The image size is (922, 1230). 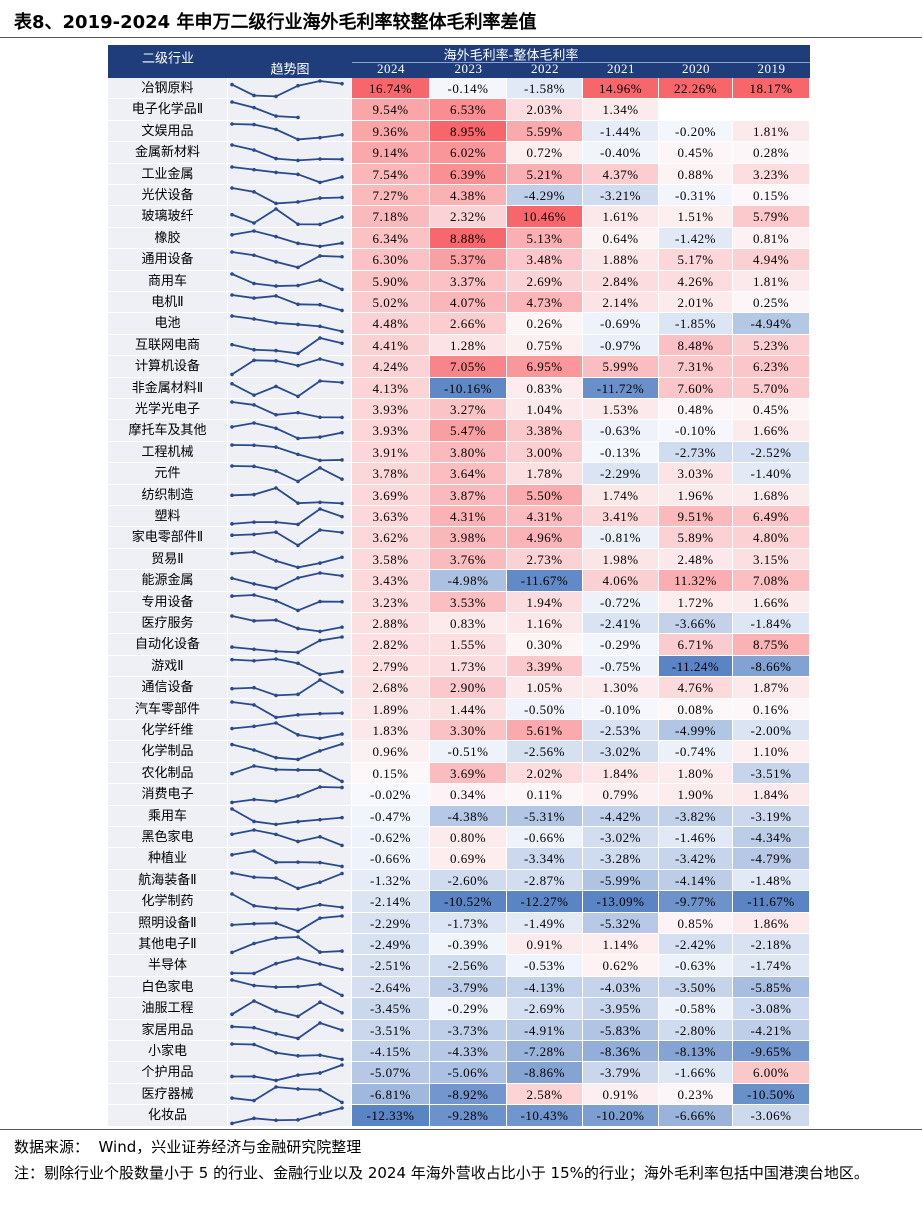 I want to click on industry-name: 化妆品, so click(x=168, y=1116).